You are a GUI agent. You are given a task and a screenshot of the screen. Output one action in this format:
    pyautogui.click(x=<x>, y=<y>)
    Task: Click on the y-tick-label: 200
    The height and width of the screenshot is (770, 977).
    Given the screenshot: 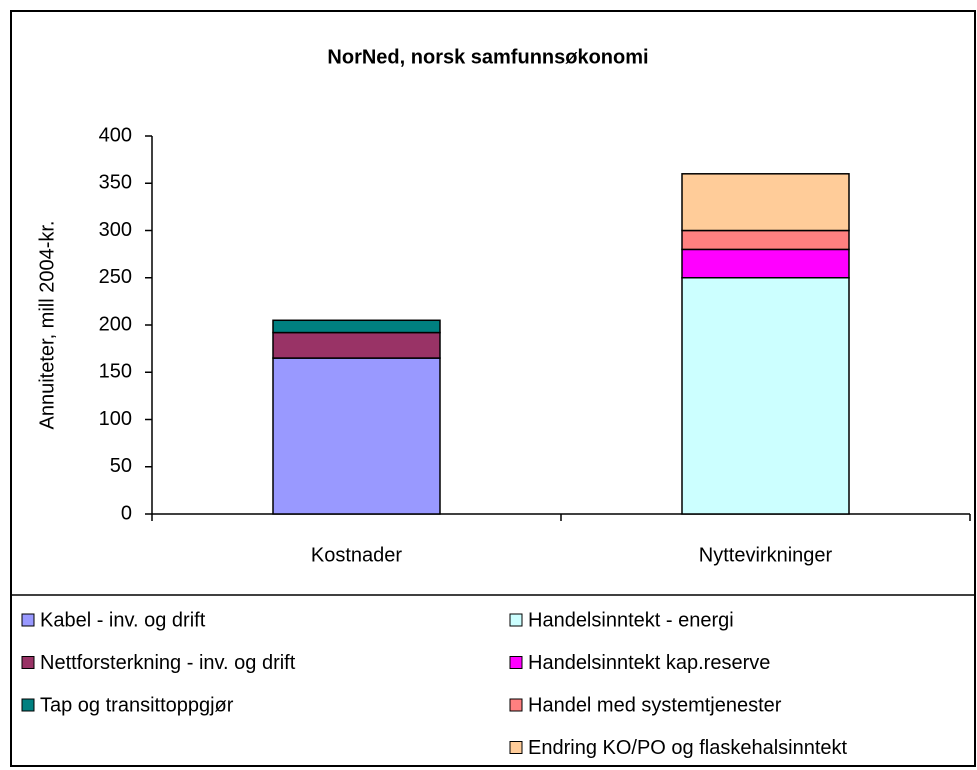 What is the action you would take?
    pyautogui.click(x=115, y=324)
    